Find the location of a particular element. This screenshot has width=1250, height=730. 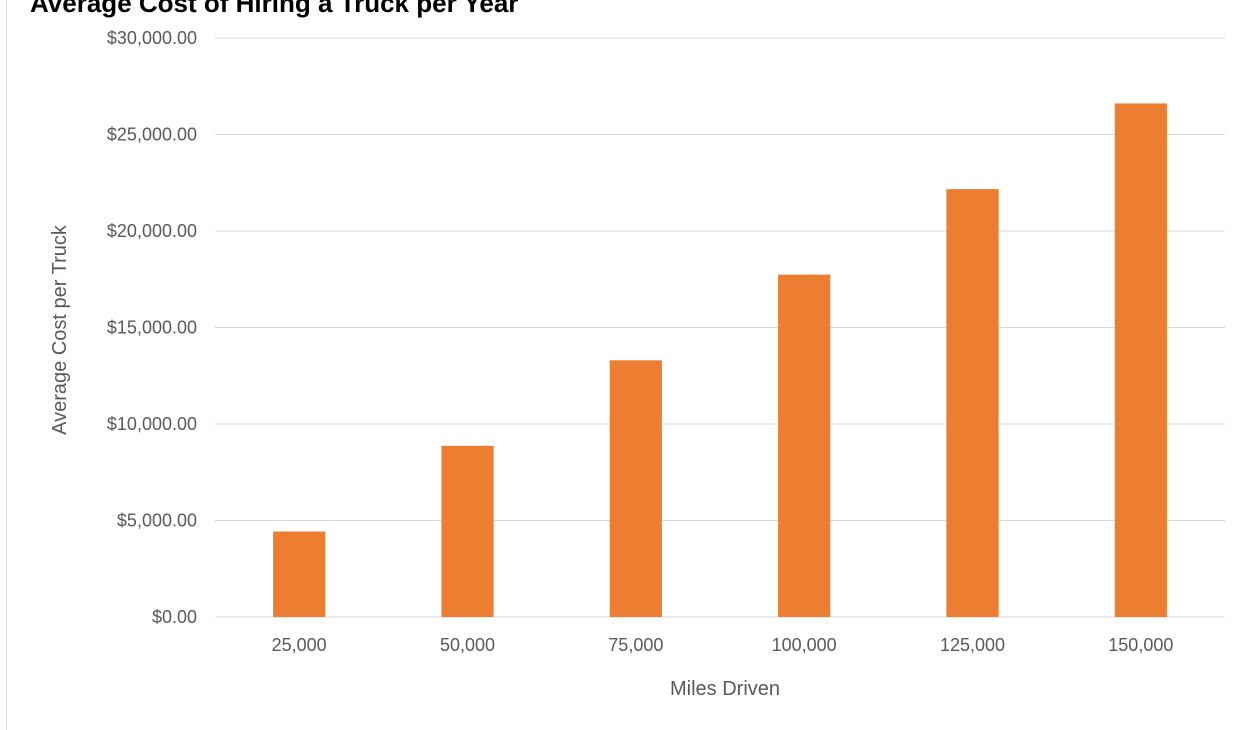

x-tick-label: 125,000 is located at coordinates (972, 645).